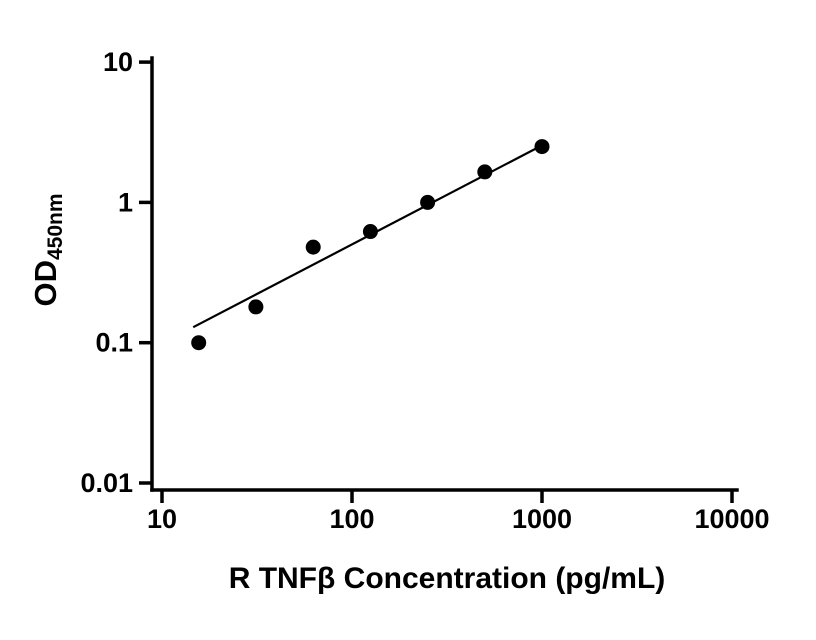 The width and height of the screenshot is (816, 640). What do you see at coordinates (45, 283) in the screenshot?
I see `y-axis-title-main: OD` at bounding box center [45, 283].